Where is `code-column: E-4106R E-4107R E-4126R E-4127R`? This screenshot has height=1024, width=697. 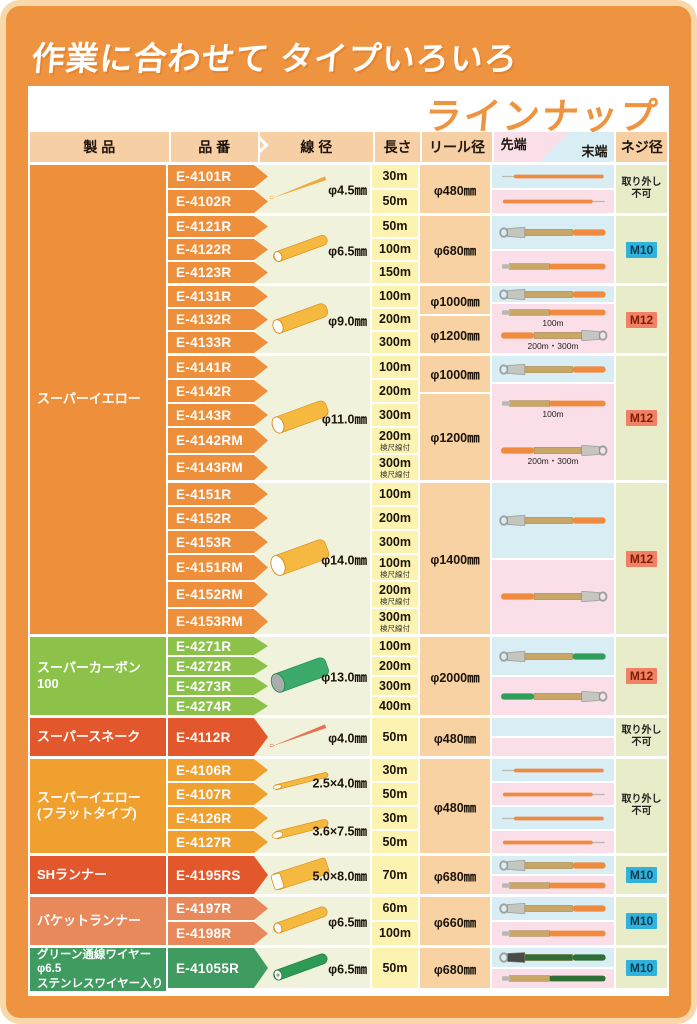 code-column: E-4106R E-4107R E-4126R E-4127R is located at coordinates (218, 806).